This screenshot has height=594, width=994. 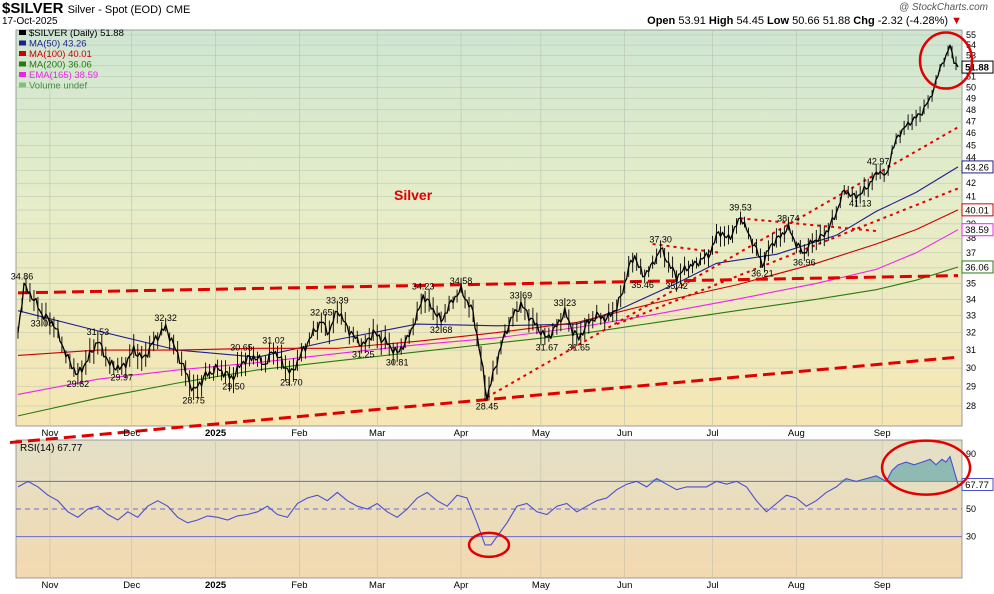 I want to click on price-annotation: 41.13, so click(x=860, y=204).